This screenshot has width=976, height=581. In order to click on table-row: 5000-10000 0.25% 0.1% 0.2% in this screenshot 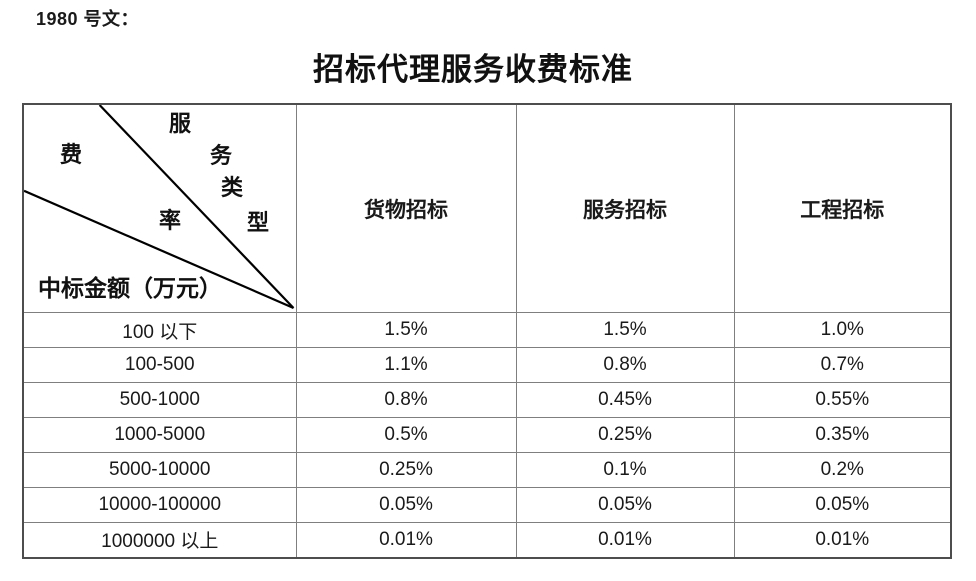, I will do `click(487, 470)`.